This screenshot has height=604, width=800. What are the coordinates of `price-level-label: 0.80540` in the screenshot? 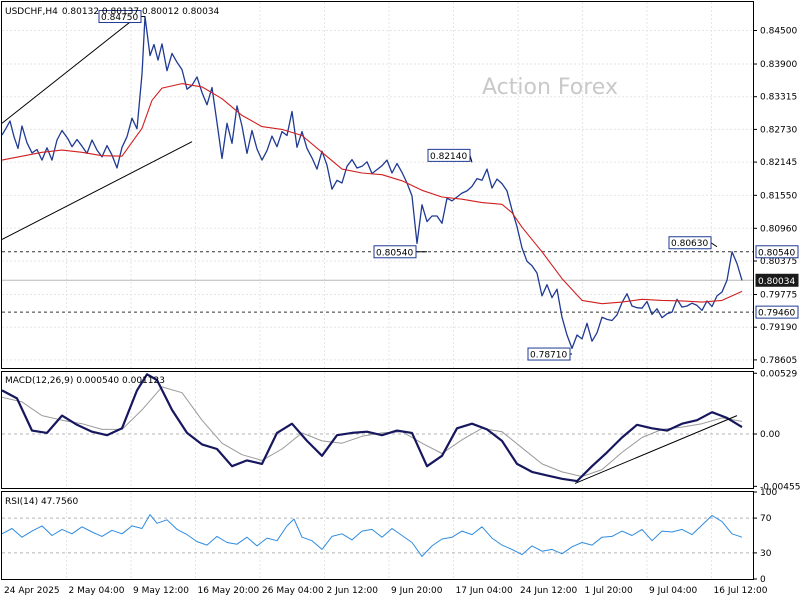 It's located at (776, 253).